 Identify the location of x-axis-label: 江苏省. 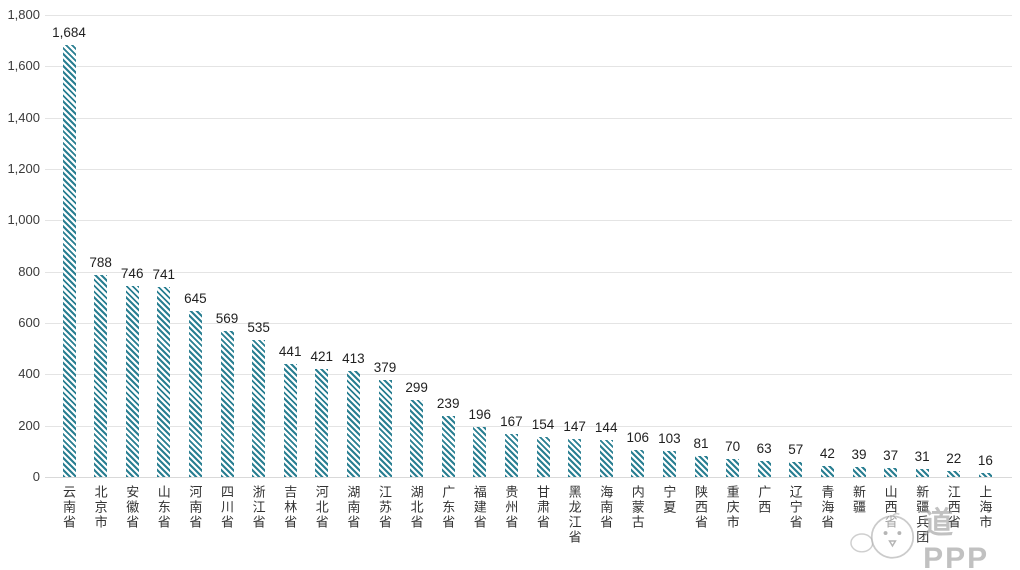
(384, 507).